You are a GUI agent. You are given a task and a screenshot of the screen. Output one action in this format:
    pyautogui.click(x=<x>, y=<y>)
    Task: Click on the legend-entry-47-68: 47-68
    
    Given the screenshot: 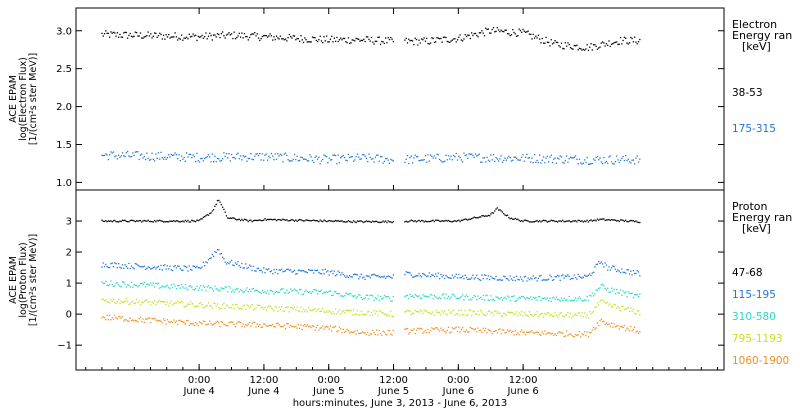 What is the action you would take?
    pyautogui.click(x=747, y=273)
    